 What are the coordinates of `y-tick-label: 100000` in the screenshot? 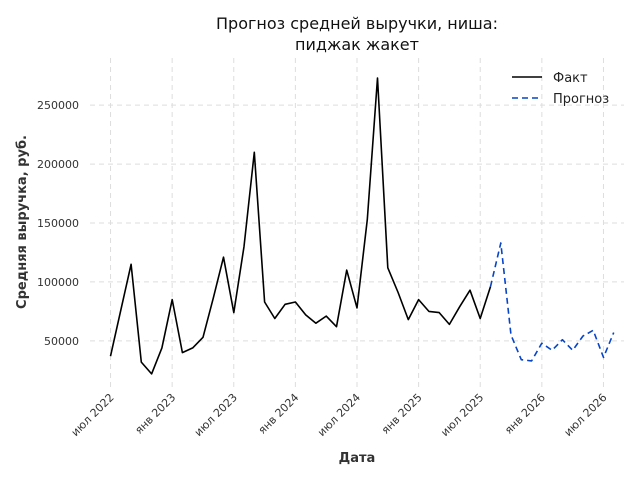 It's located at (58, 282).